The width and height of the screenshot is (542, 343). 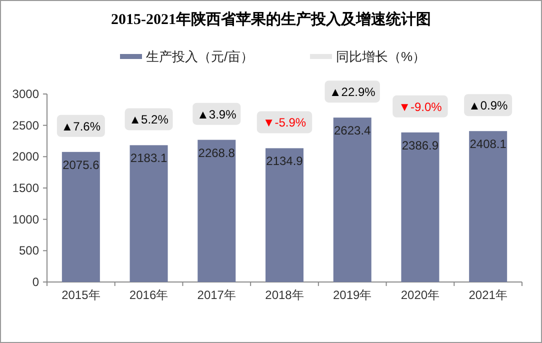 I want to click on annotation: ▲5.2%, so click(x=149, y=119).